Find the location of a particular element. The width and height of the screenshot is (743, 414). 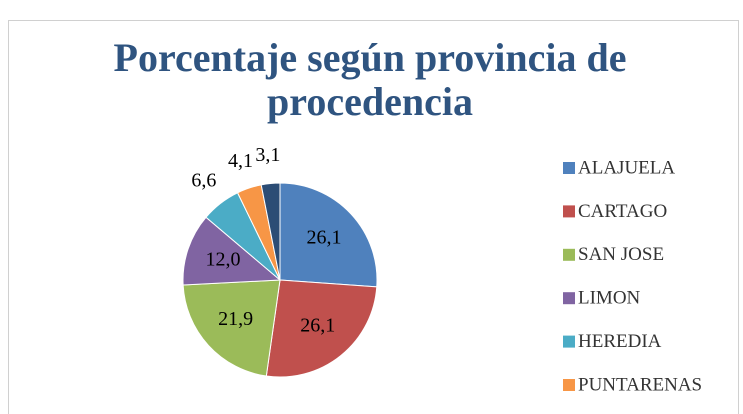

legend-label: SAN JOSE is located at coordinates (621, 254).